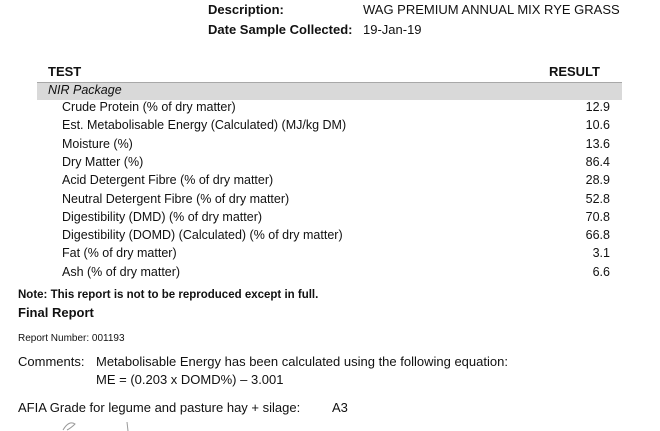 This screenshot has width=660, height=431. What do you see at coordinates (119, 253) in the screenshot?
I see `test-name: Fat (% of dry matter)` at bounding box center [119, 253].